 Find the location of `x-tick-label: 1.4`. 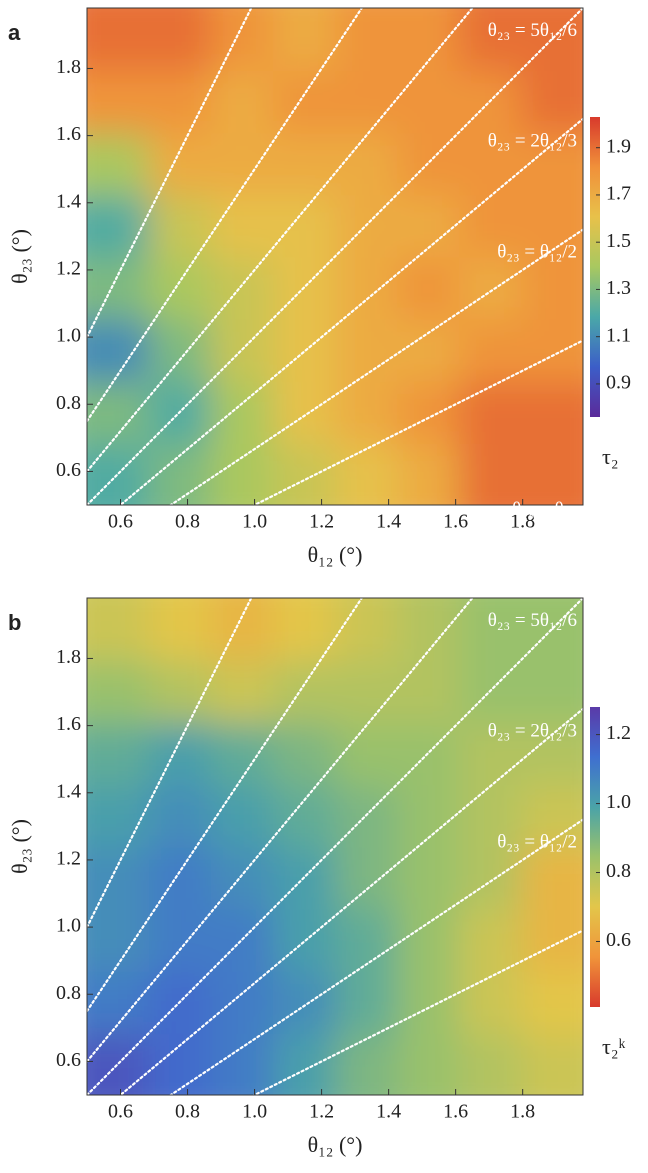

x-tick-label: 1.4 is located at coordinates (388, 1112).